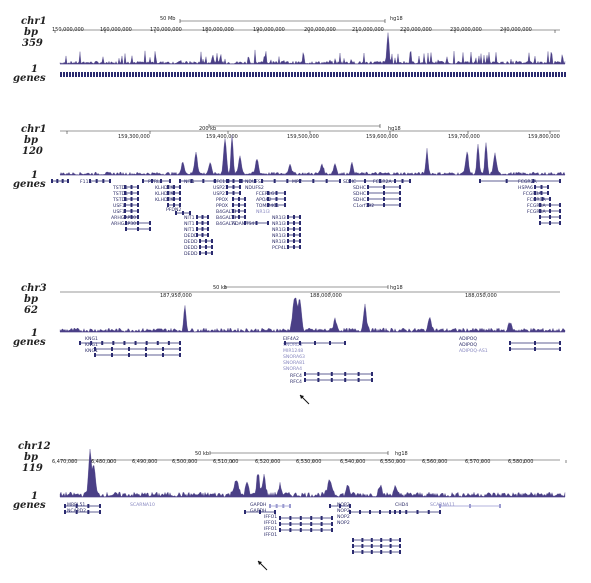 The image size is (591, 583). What do you see at coordinates (303, 137) in the screenshot?
I see `tick-label: 159,500,000` at bounding box center [303, 137].